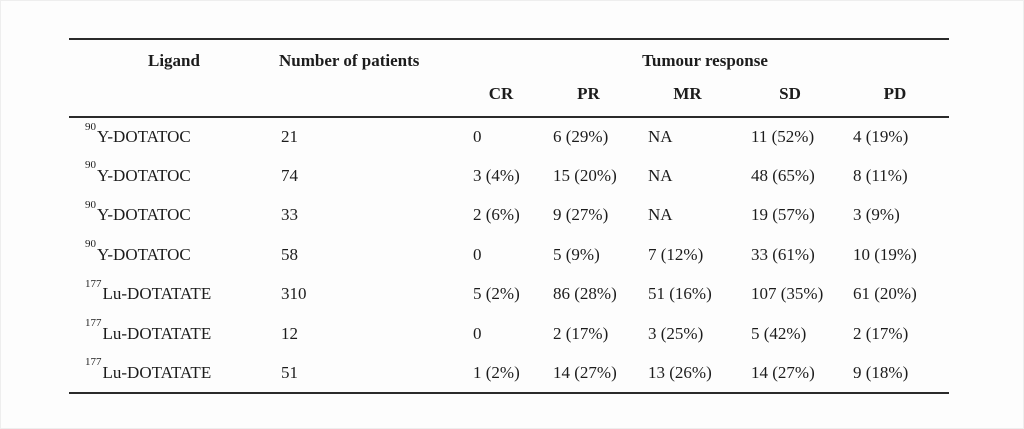 This screenshot has height=429, width=1024. Describe the element at coordinates (496, 294) in the screenshot. I see `response-cell-cr: 5 (2%)` at that location.